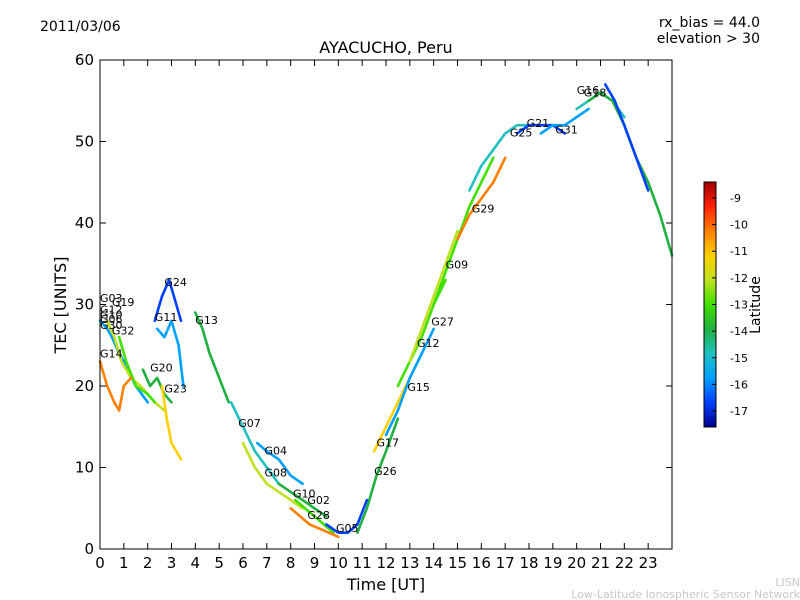 The image size is (800, 600). I want to click on series-G11, so click(170, 353).